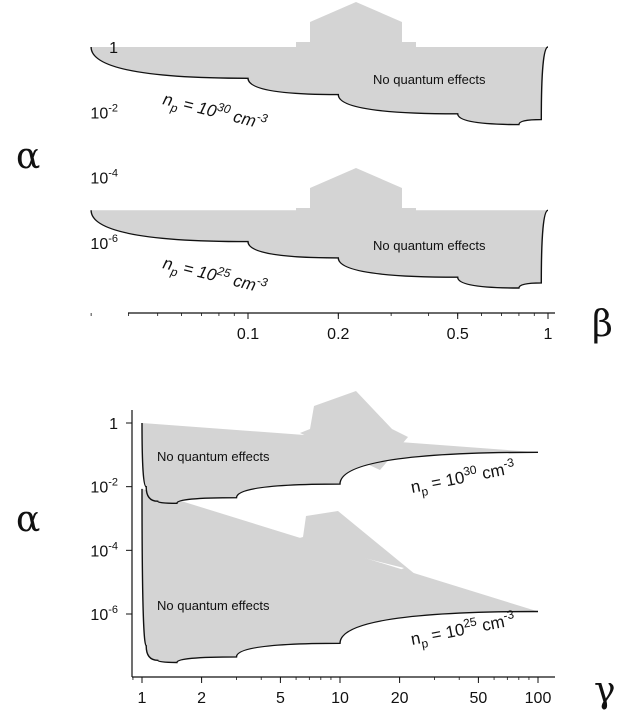 This screenshot has height=713, width=619. What do you see at coordinates (201, 698) in the screenshot?
I see `bottom-x-tick-label-1: 2` at bounding box center [201, 698].